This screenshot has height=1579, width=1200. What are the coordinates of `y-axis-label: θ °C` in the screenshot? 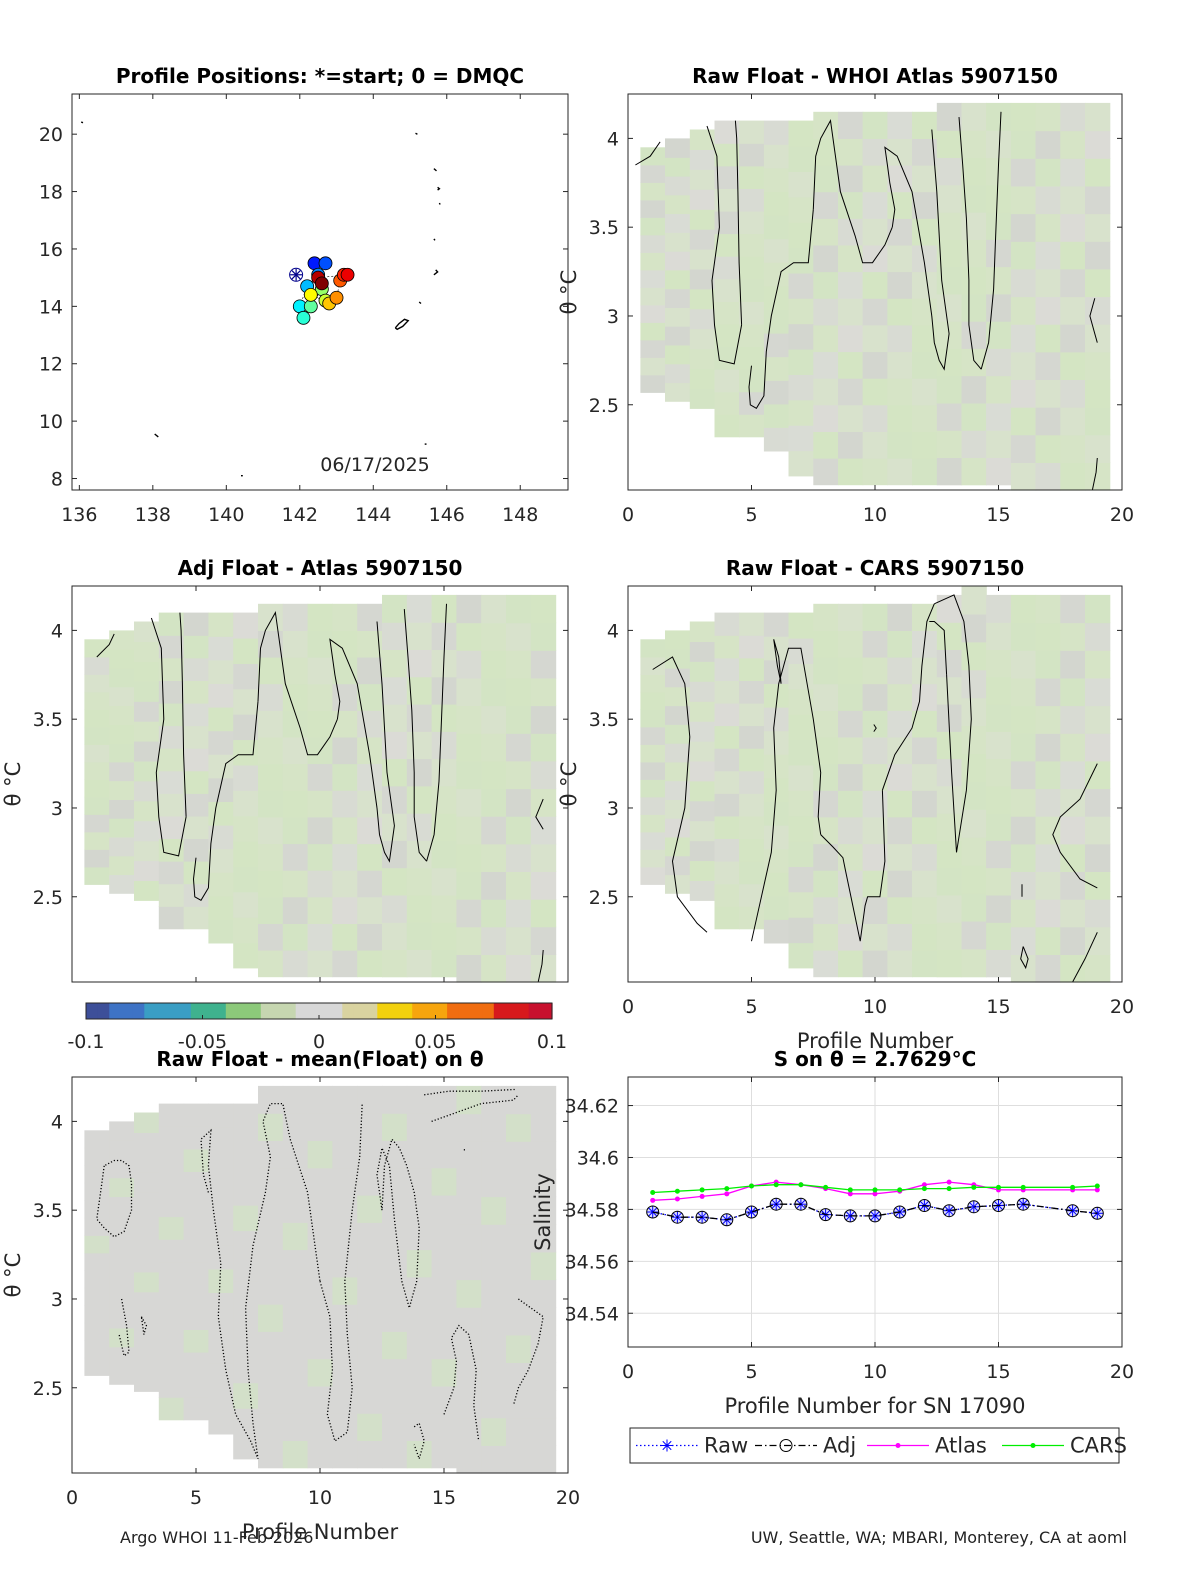 It's located at (569, 292).